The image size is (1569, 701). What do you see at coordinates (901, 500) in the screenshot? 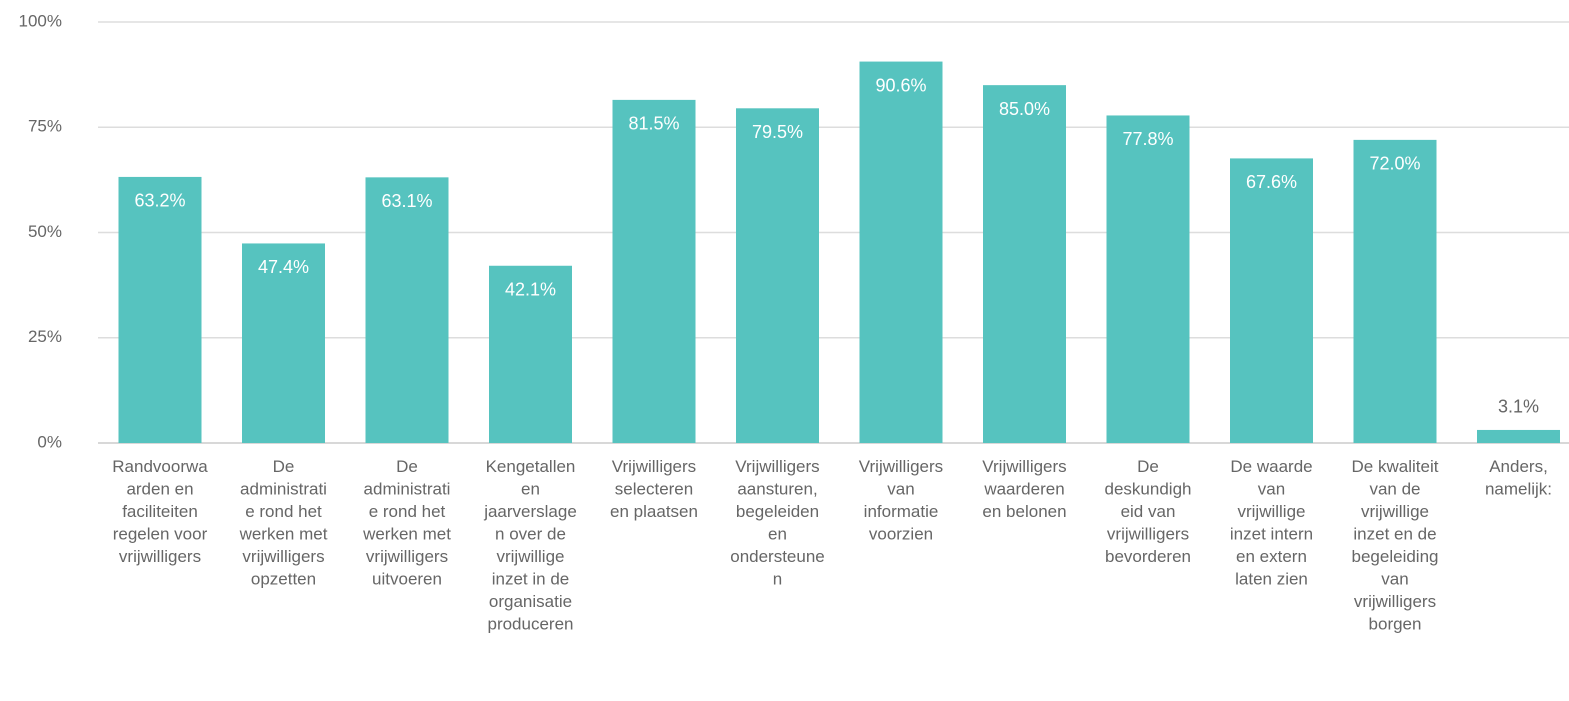
I see `x-tick-label: Vrijwilligers van informatie voorzien` at bounding box center [901, 500].